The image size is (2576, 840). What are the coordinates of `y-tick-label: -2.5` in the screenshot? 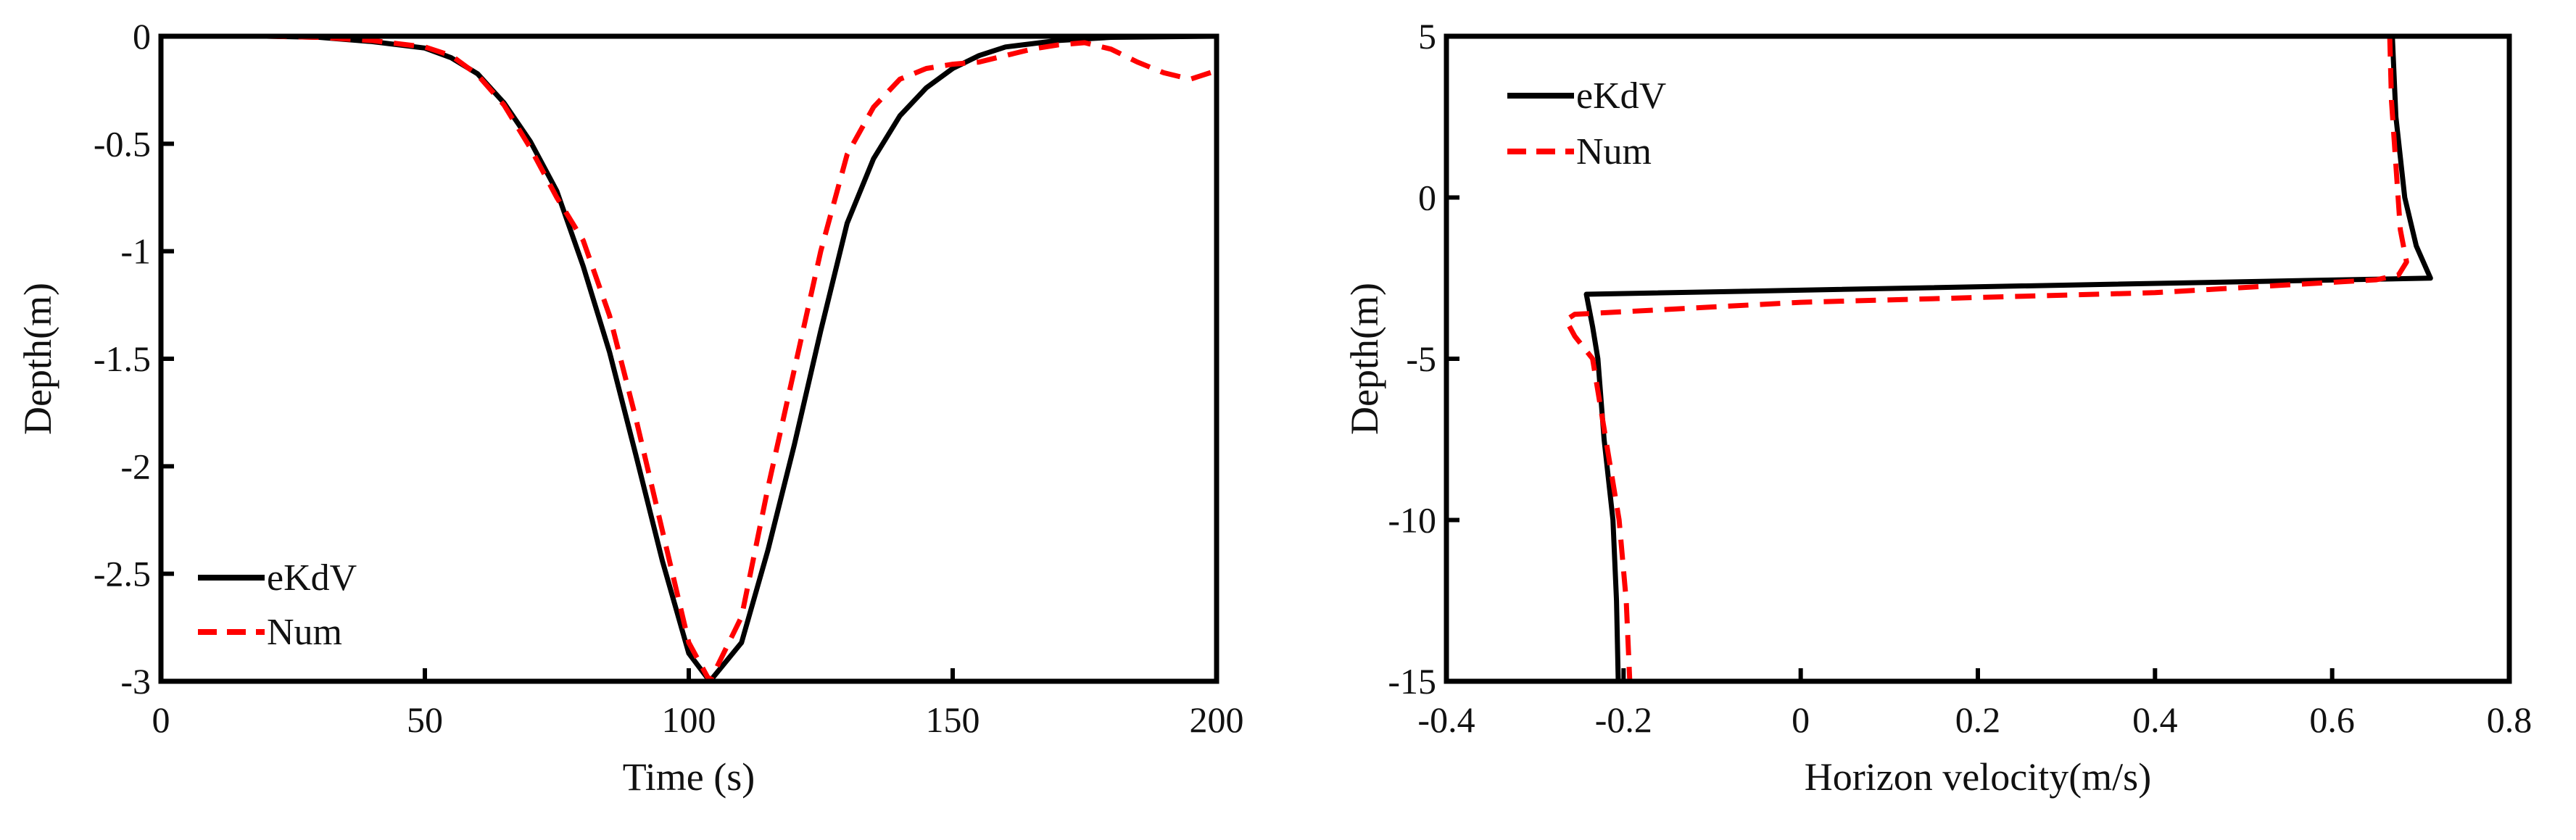 It's located at (123, 574).